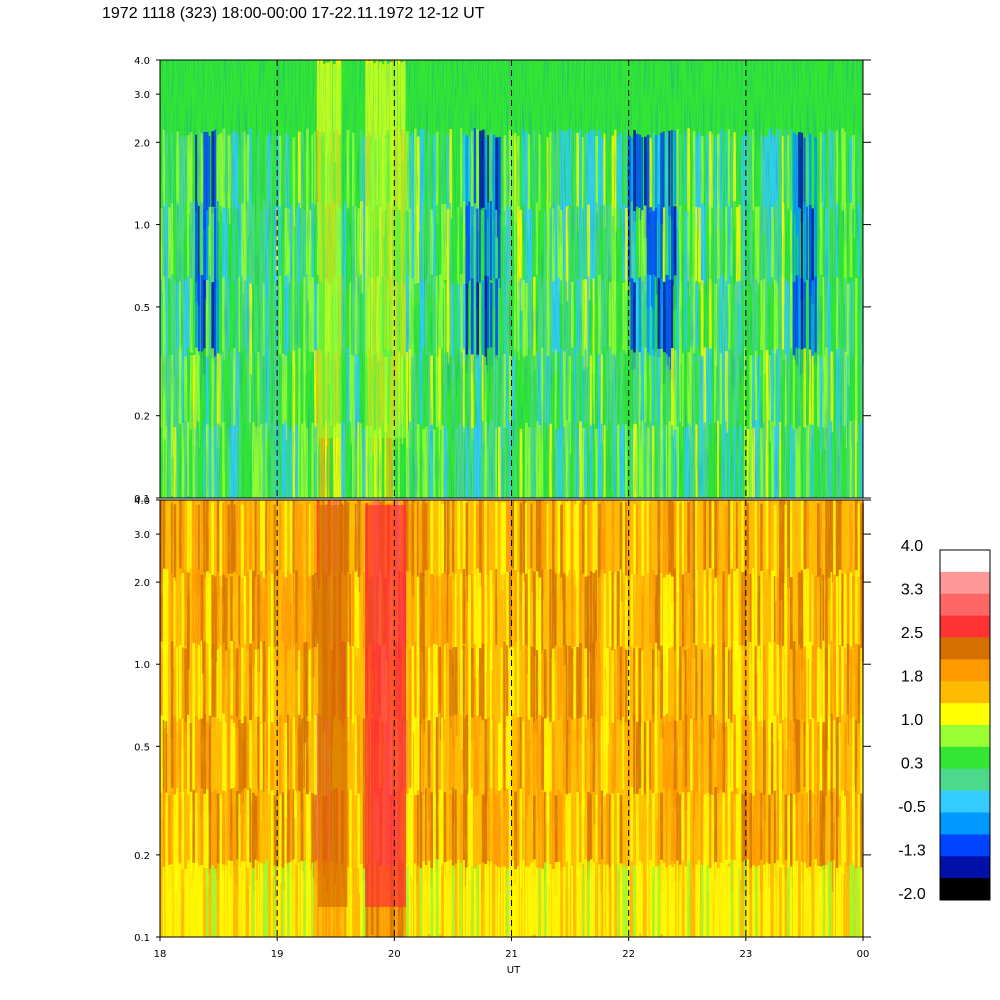 This screenshot has height=1000, width=1000. I want to click on colorbar-label: -0.5, so click(912, 807).